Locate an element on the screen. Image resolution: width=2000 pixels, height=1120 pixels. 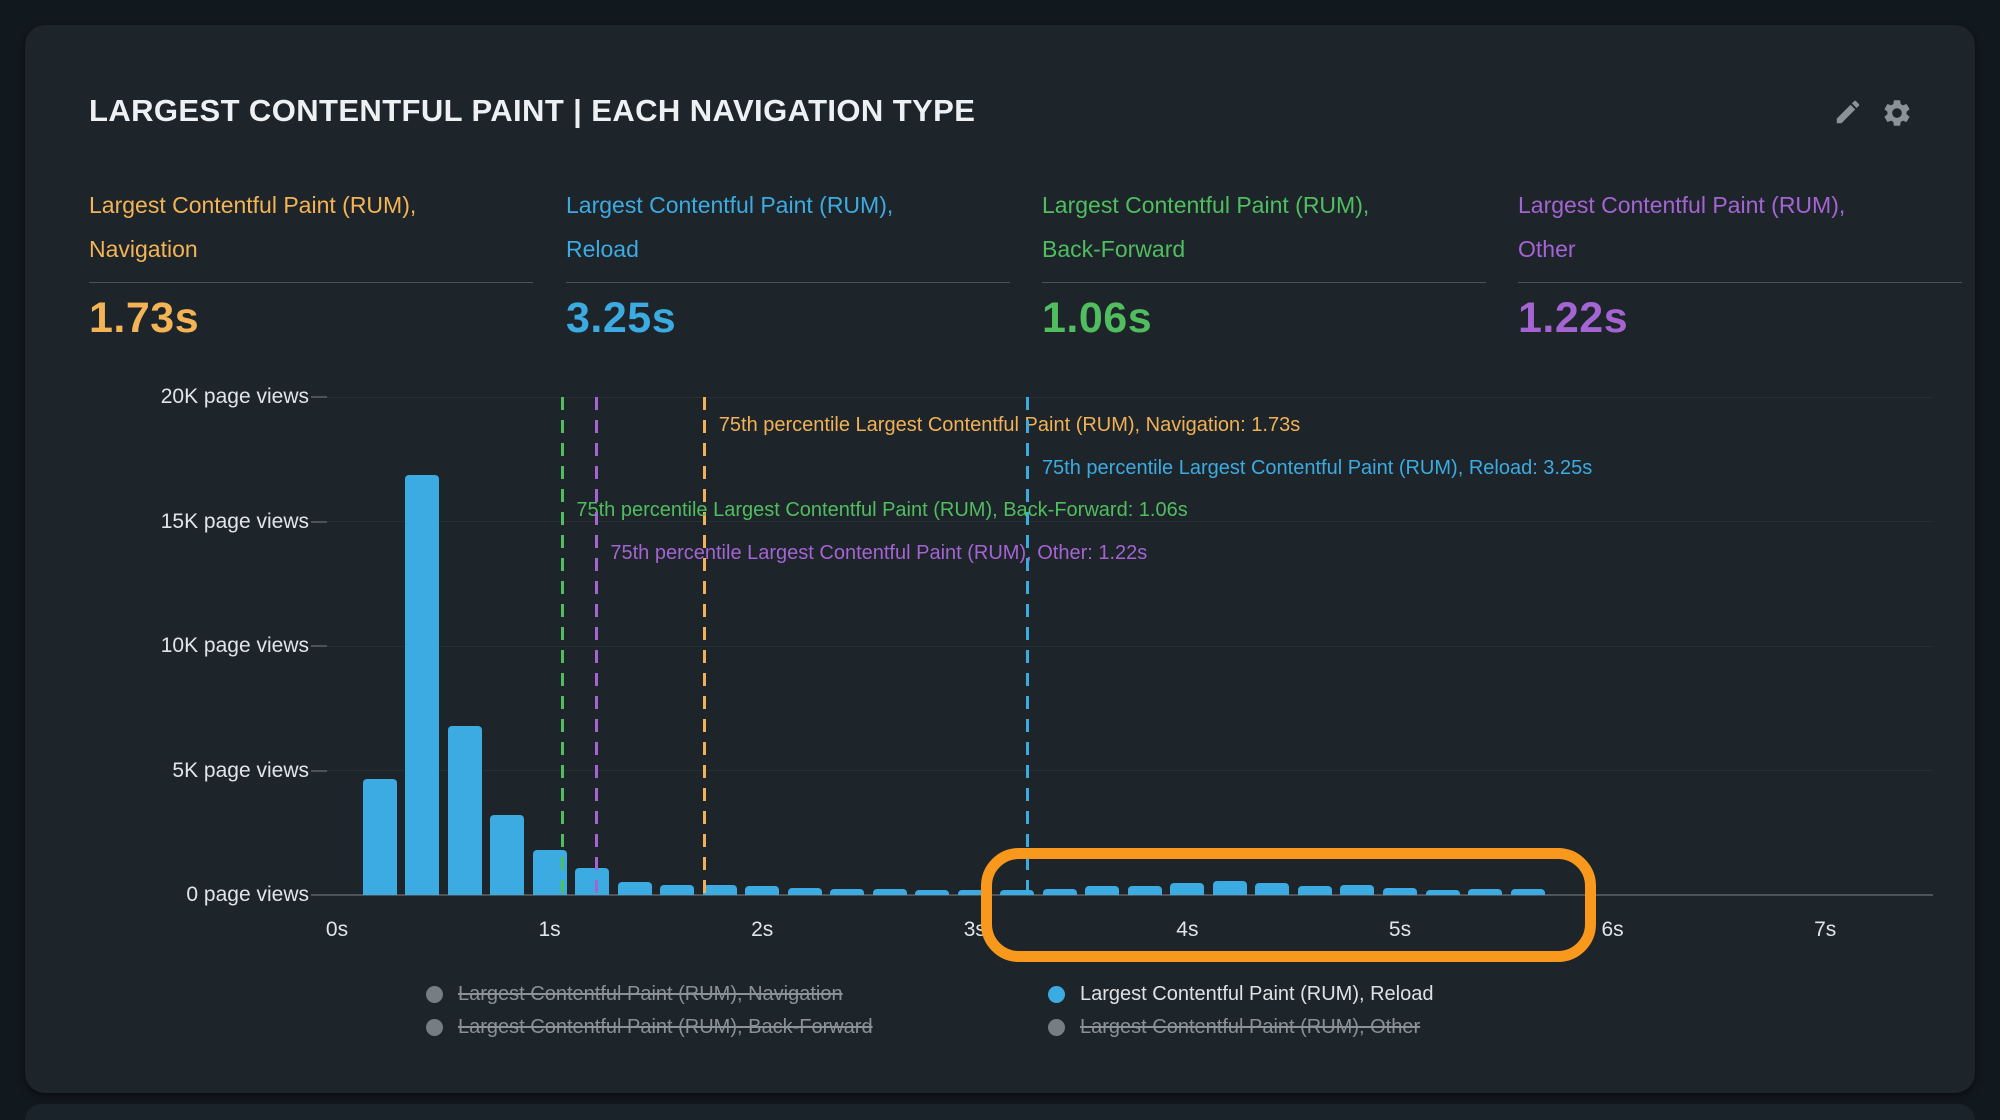
next-widget-top-edge is located at coordinates (1000, 1112).